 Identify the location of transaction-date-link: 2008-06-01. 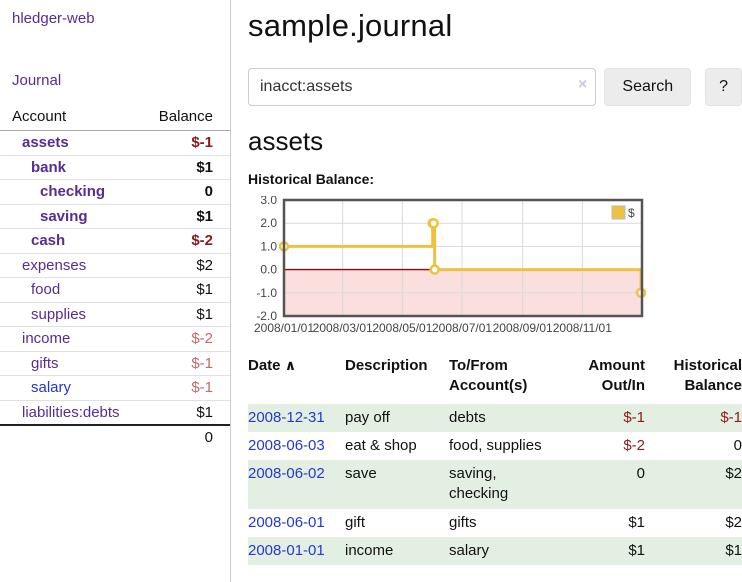
(286, 522).